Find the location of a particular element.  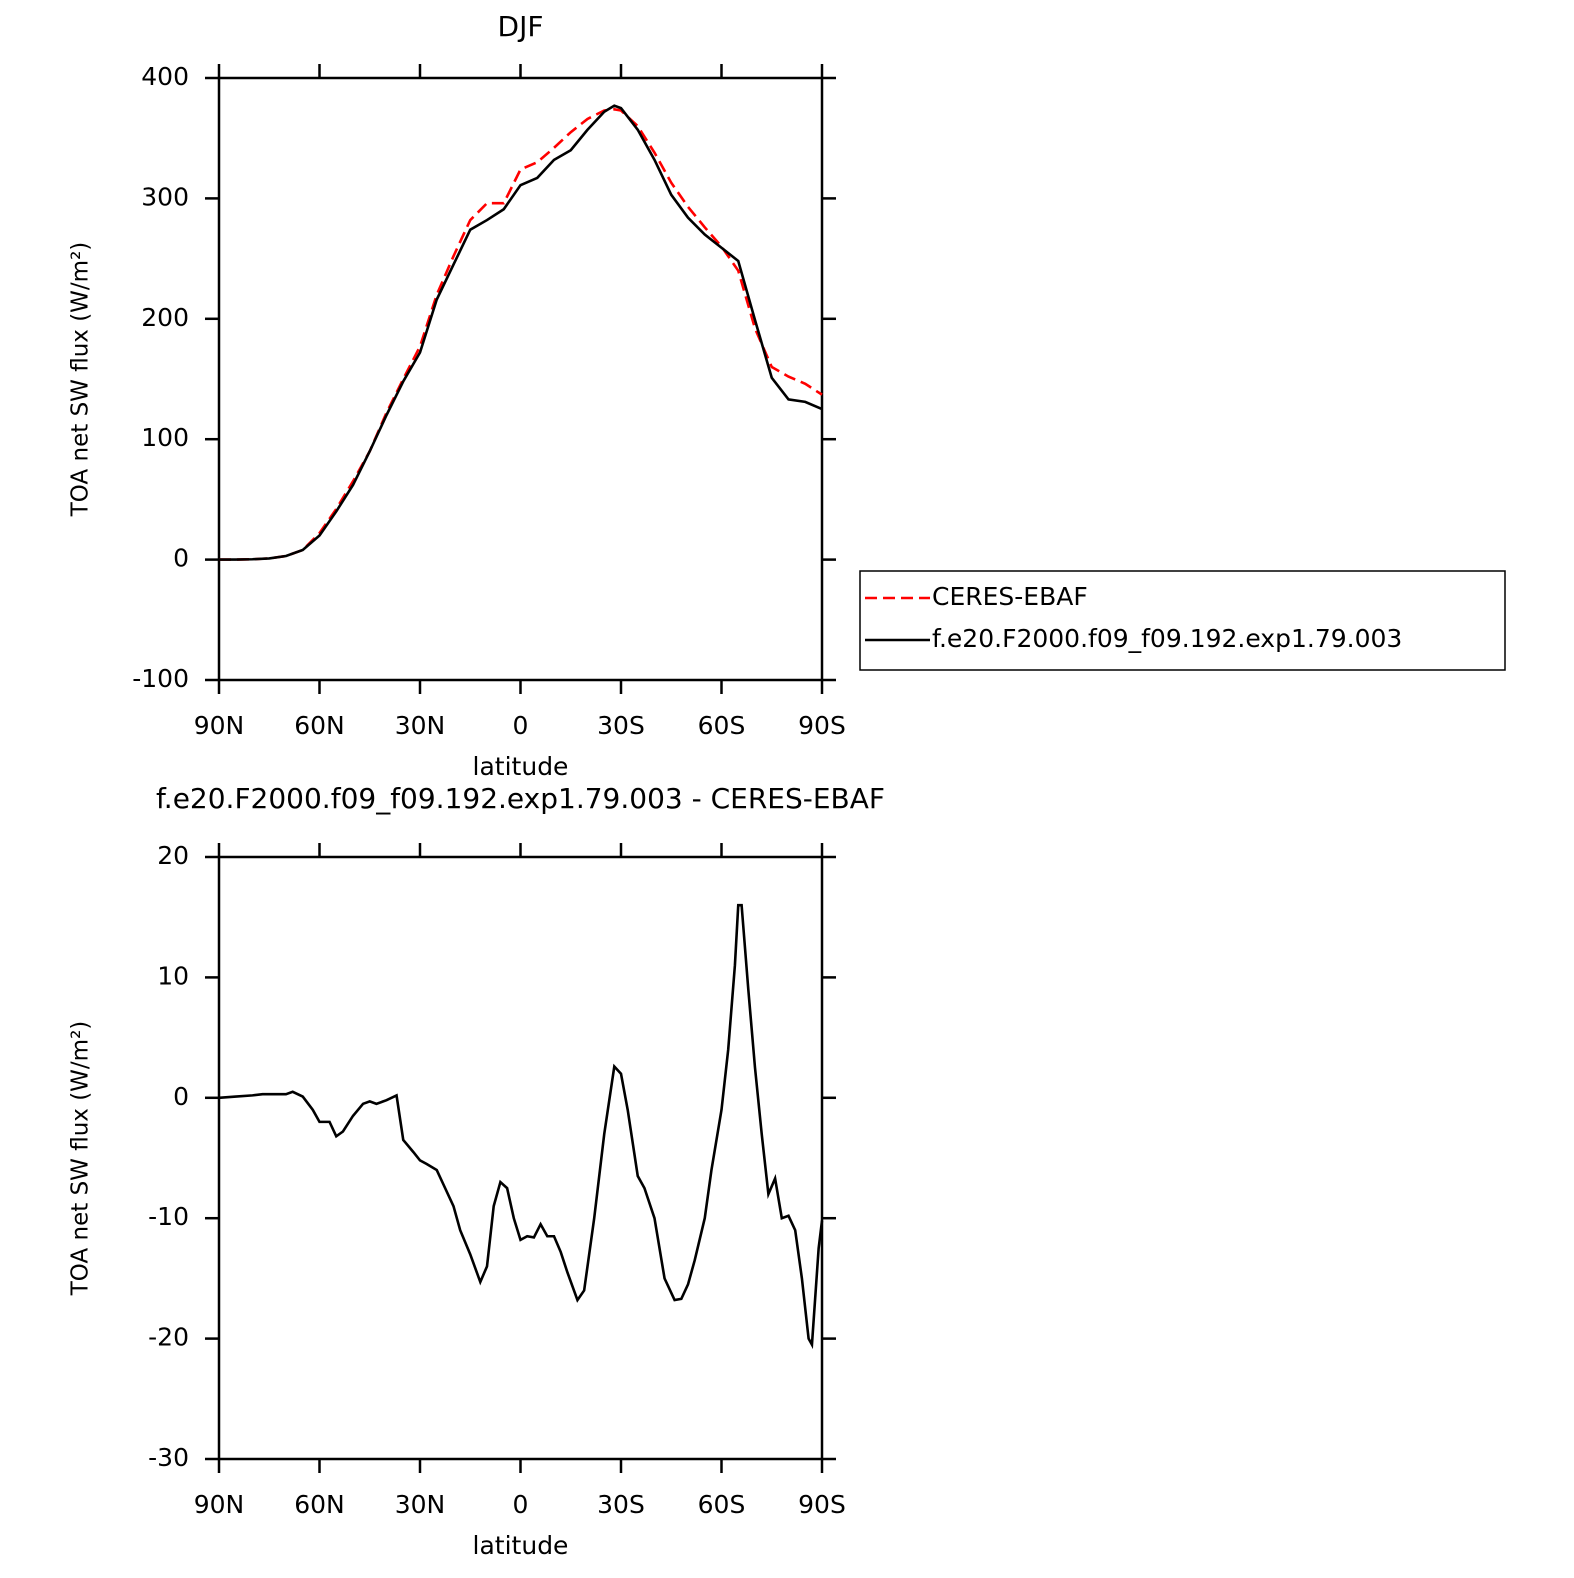

y-tick-label: 10 is located at coordinates (173, 975).